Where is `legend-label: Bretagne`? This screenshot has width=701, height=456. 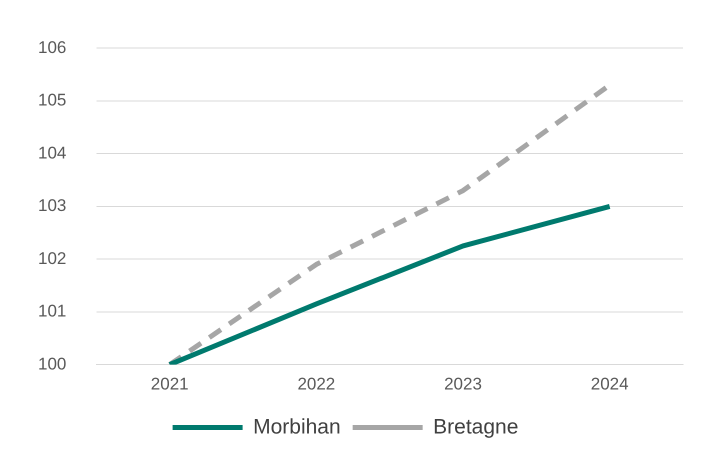 legend-label: Bretagne is located at coordinates (475, 426).